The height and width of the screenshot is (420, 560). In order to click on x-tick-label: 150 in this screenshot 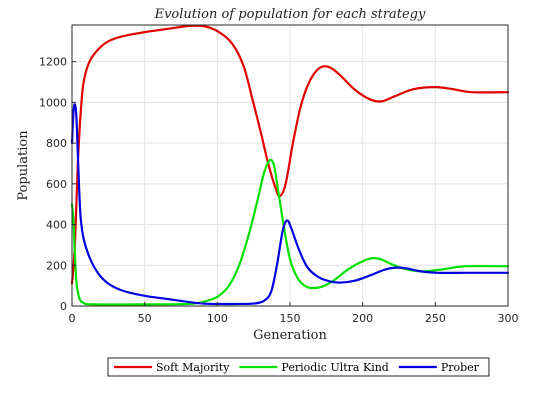, I will do `click(290, 318)`.